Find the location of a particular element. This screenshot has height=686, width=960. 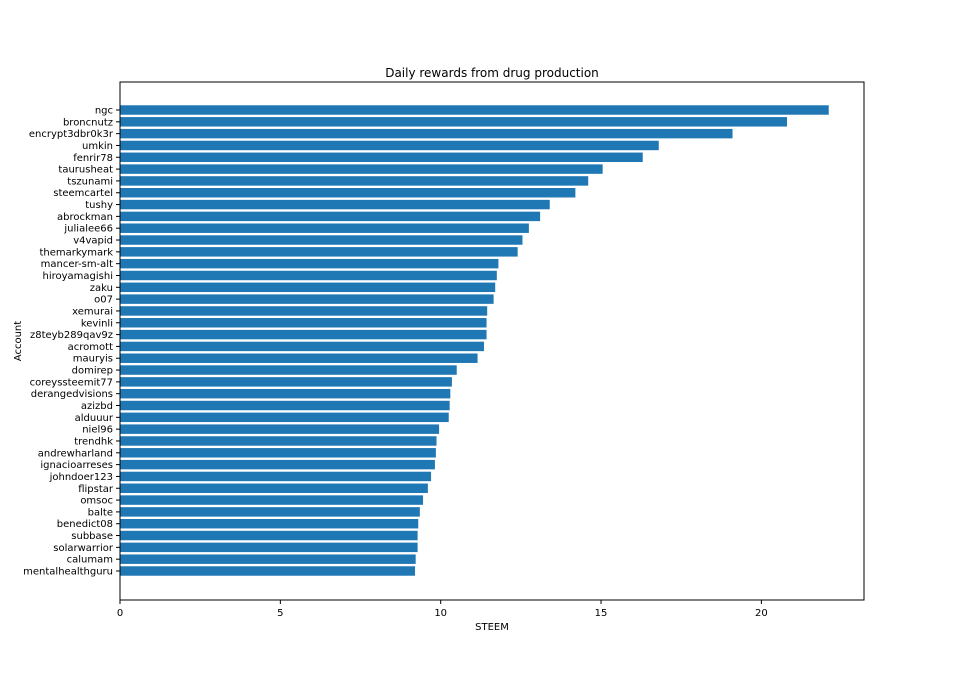

bar-fenrir78 is located at coordinates (381, 157).